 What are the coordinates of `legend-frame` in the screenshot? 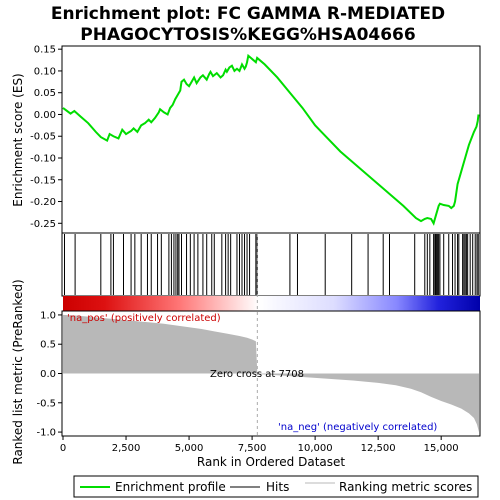 It's located at (276, 486).